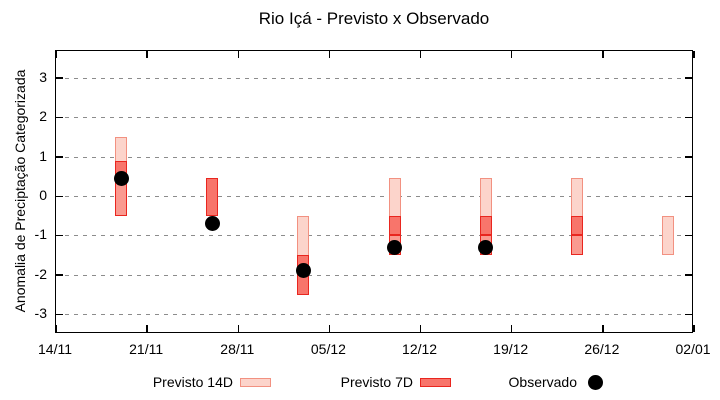 This screenshot has width=720, height=400. What do you see at coordinates (376, 382) in the screenshot?
I see `legend-label-previsto-7d: Previsto 7D` at bounding box center [376, 382].